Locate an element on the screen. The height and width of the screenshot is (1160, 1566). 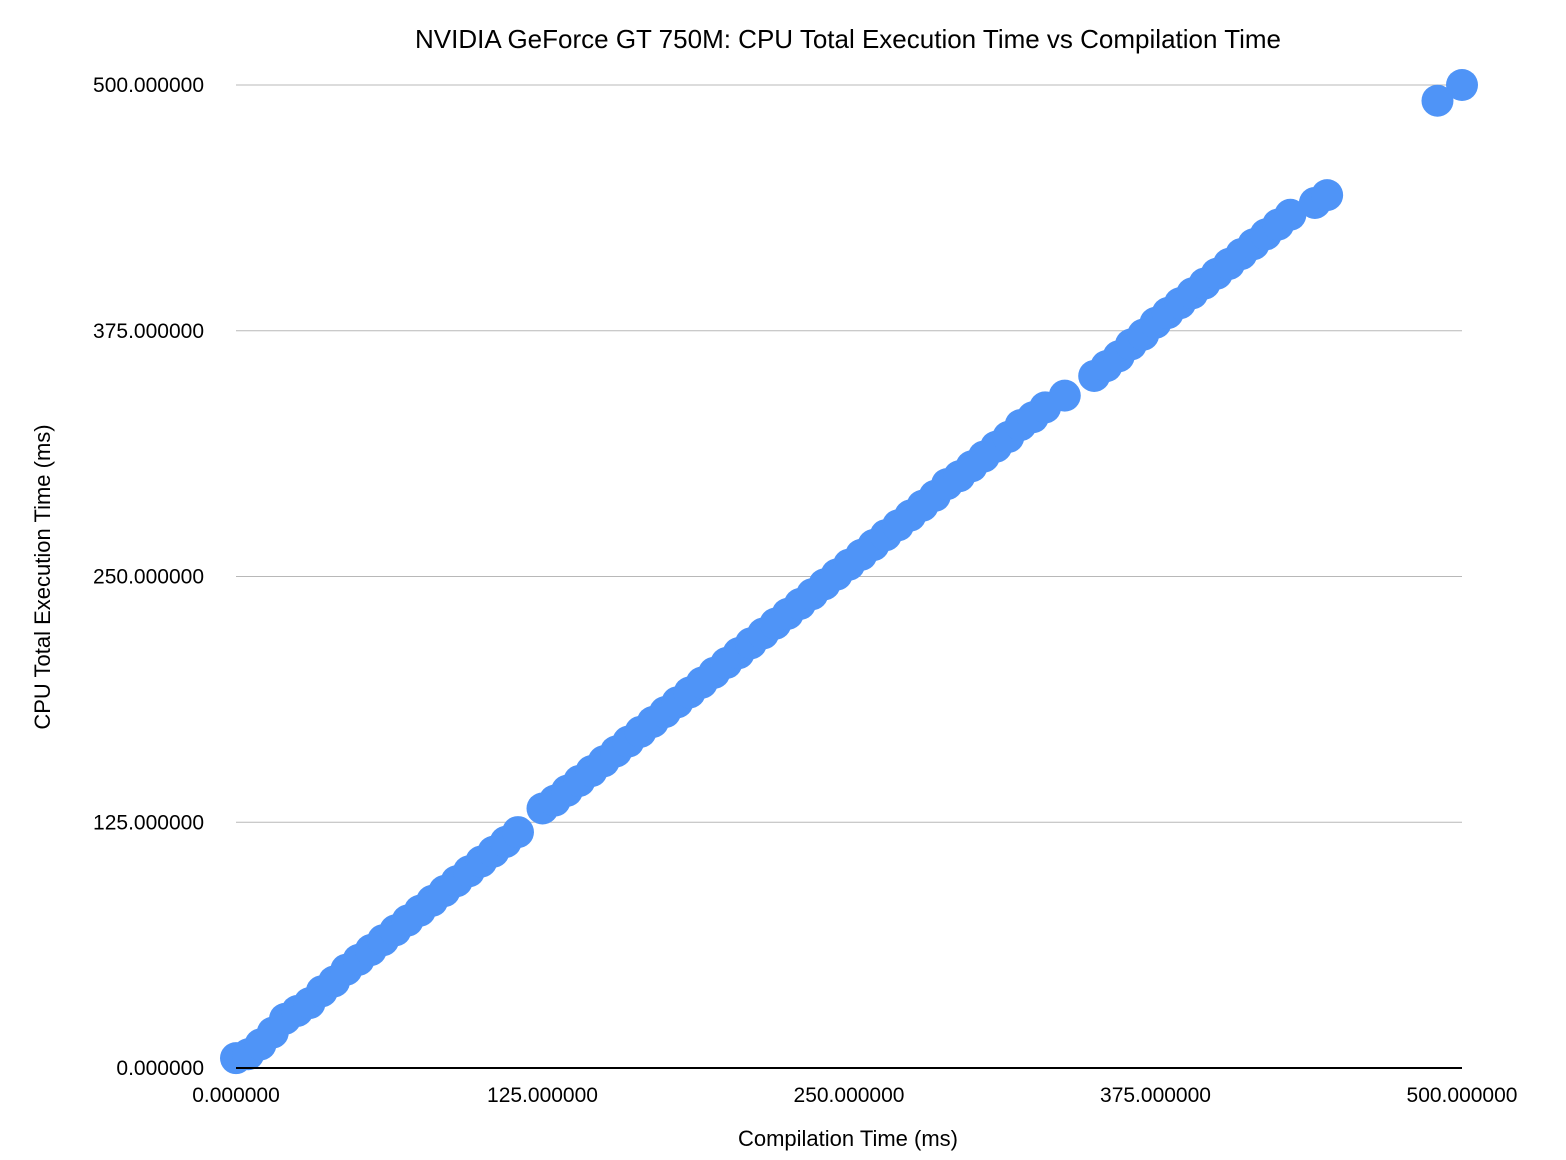
x-tick-label-4: 500.000000 is located at coordinates (1462, 1095).